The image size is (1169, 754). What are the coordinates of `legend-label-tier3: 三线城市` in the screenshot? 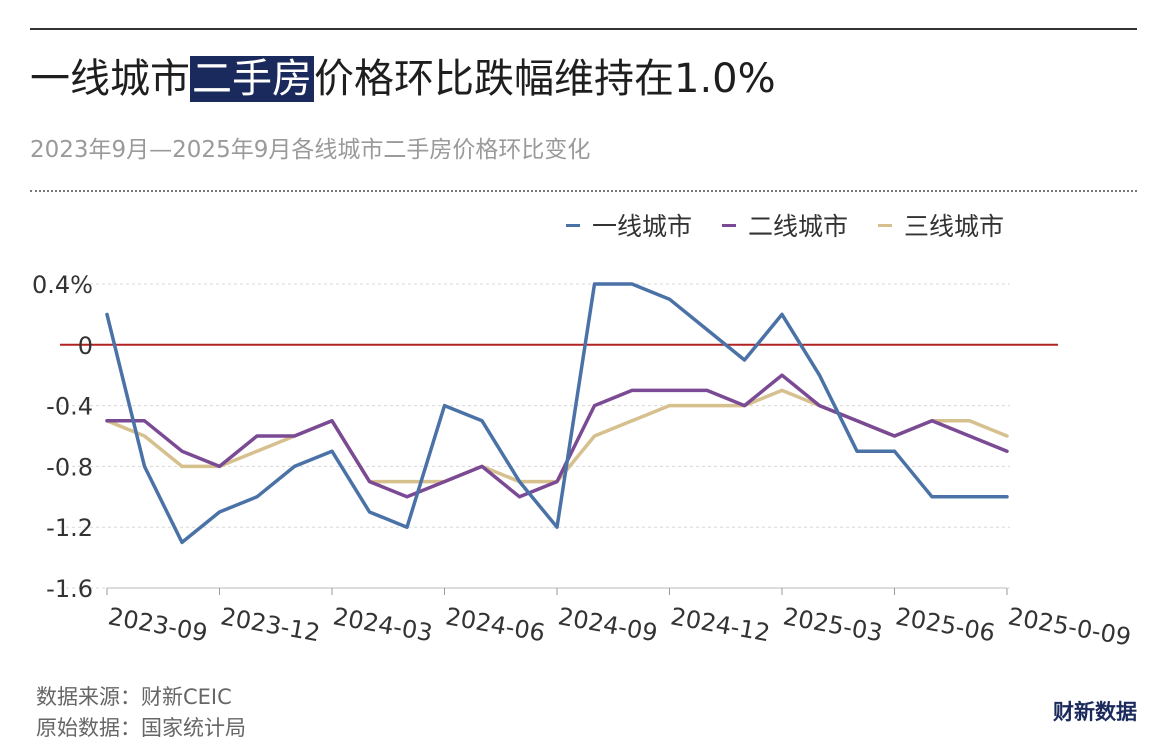 It's located at (953, 226).